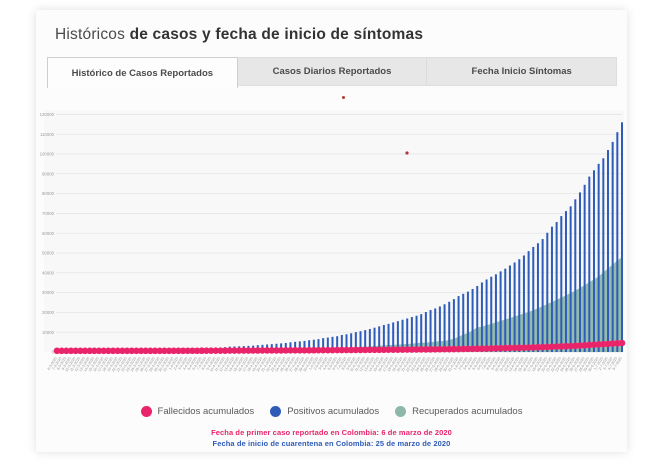 The width and height of the screenshot is (649, 472). Describe the element at coordinates (61, 363) in the screenshot. I see `svg-text: 8-3-2020` at that location.